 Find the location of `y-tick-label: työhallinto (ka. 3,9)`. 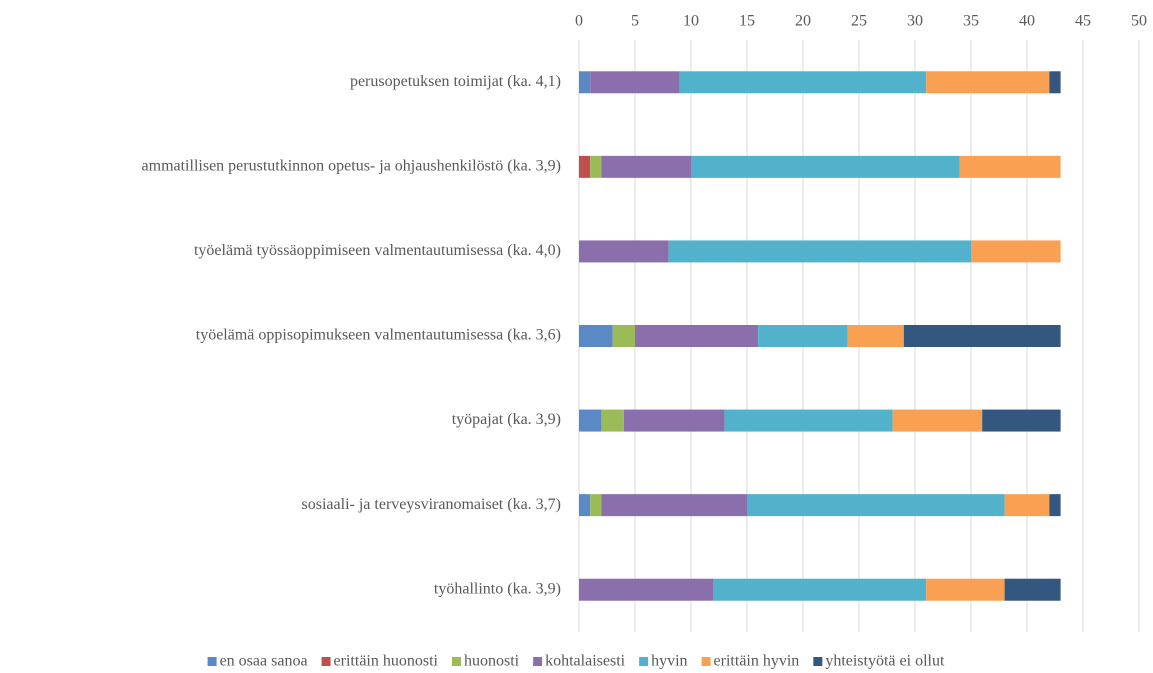

y-tick-label: työhallinto (ka. 3,9) is located at coordinates (497, 588).